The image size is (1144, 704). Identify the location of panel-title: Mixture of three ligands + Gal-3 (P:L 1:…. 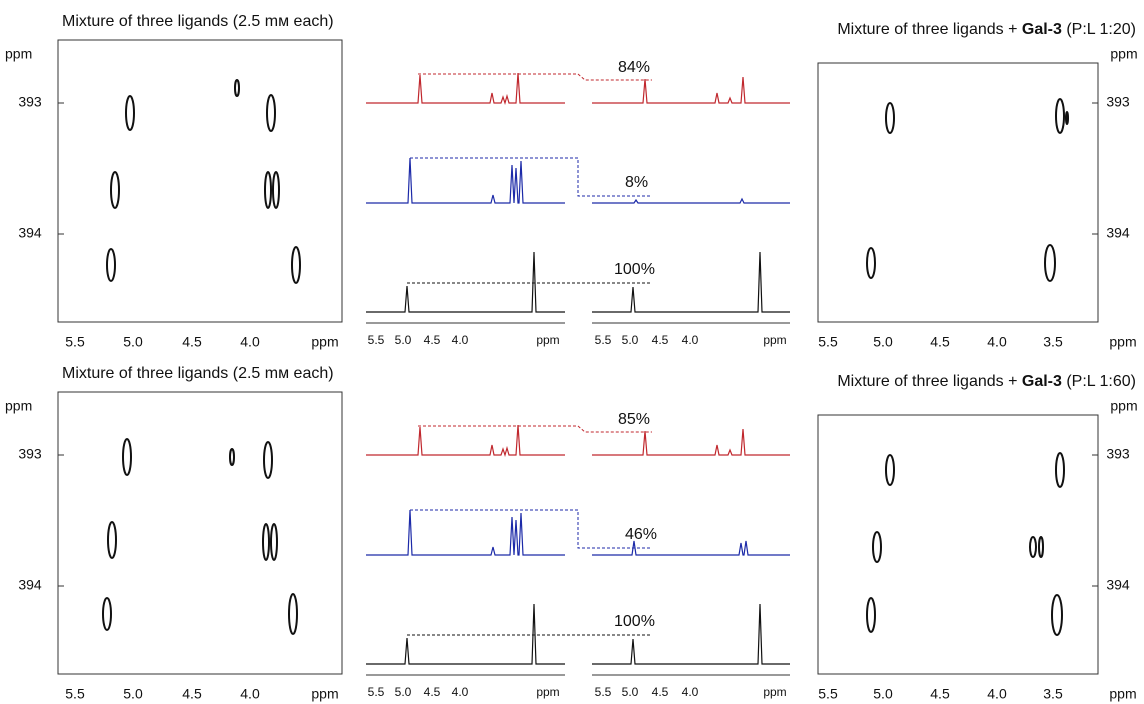
(986, 381).